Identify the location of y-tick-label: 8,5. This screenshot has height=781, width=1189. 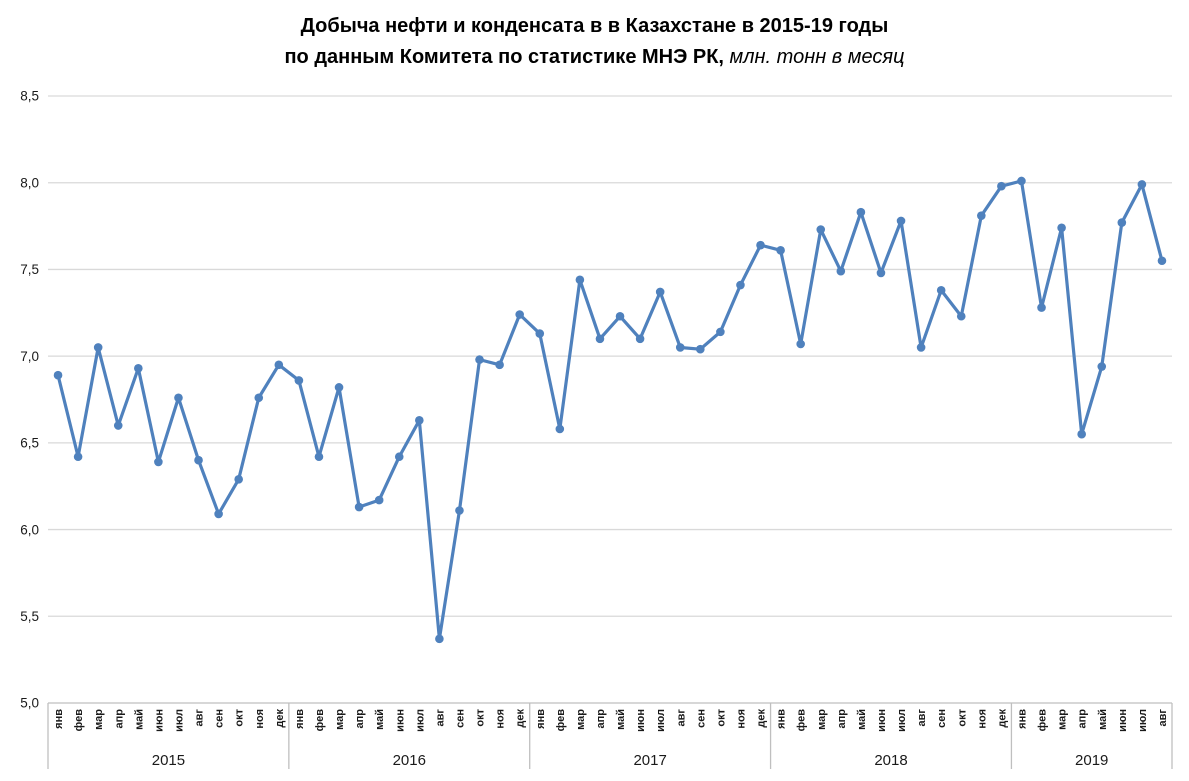
(29, 96).